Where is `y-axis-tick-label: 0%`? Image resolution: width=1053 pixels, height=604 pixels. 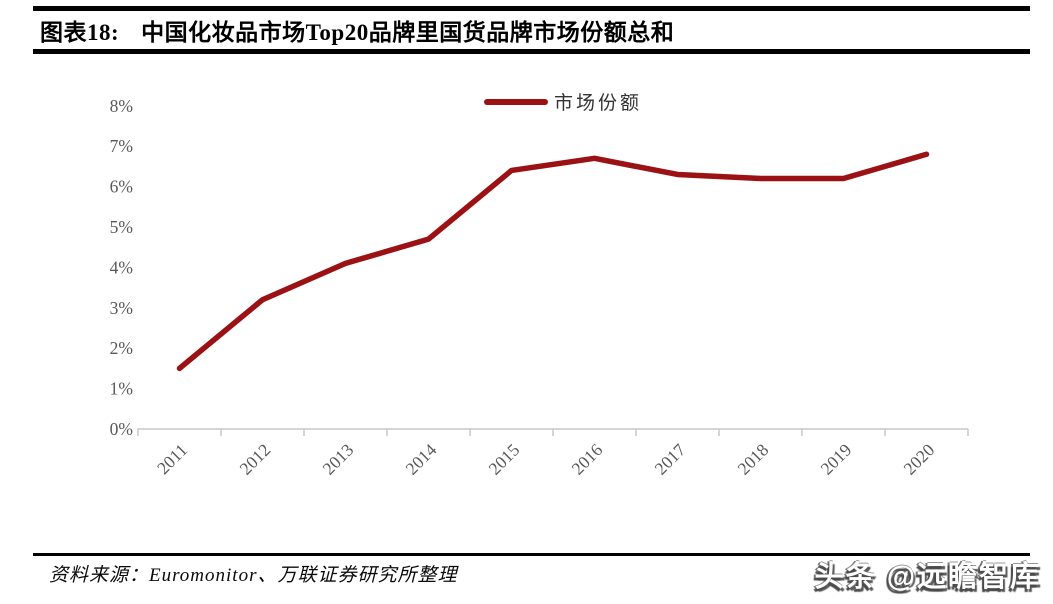 y-axis-tick-label: 0% is located at coordinates (121, 429).